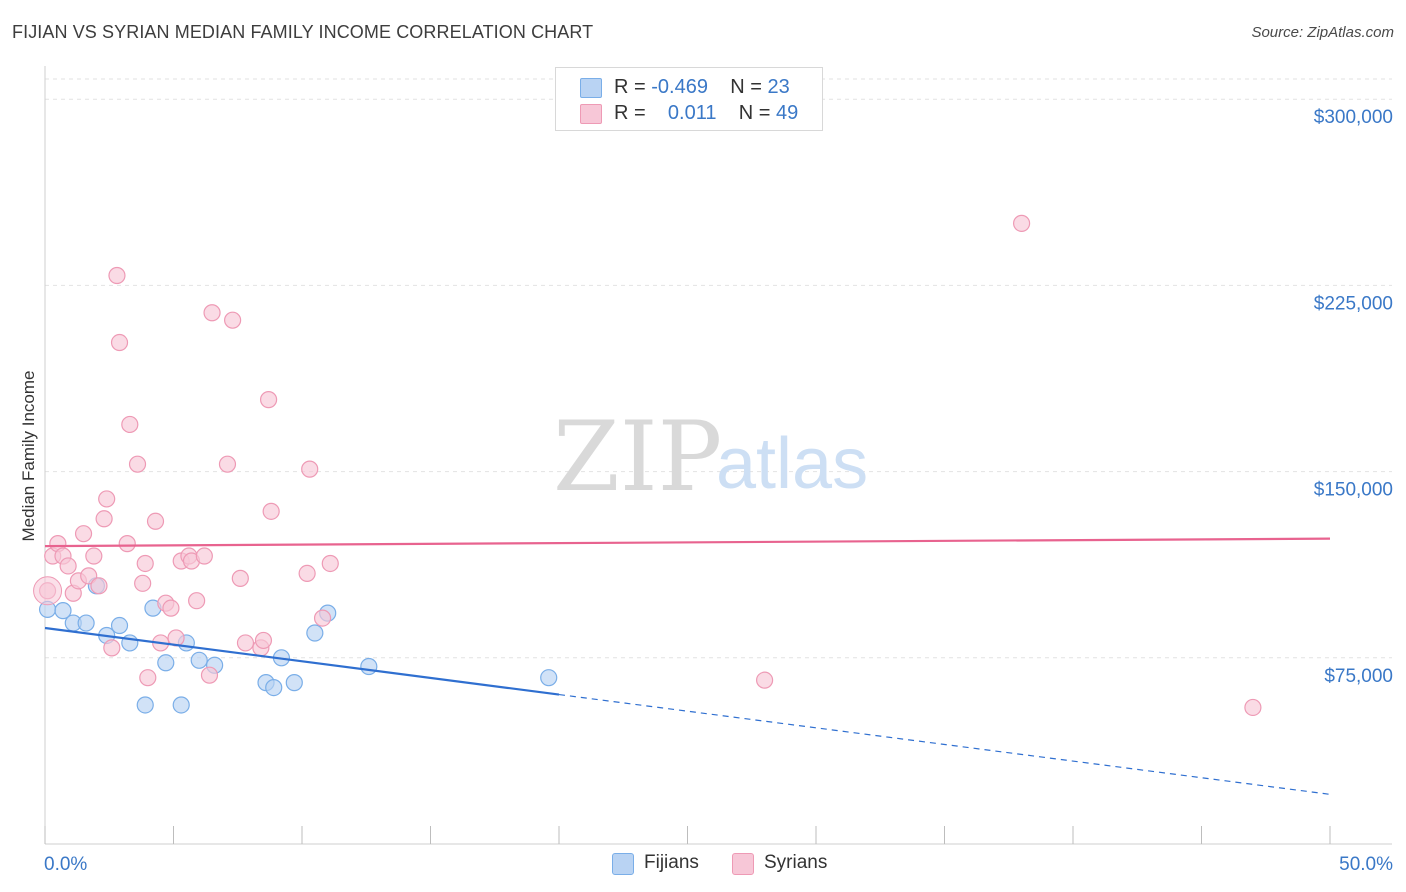  Describe the element at coordinates (1322, 32) in the screenshot. I see `chart-source: Source: ZipAtlas.com` at that location.